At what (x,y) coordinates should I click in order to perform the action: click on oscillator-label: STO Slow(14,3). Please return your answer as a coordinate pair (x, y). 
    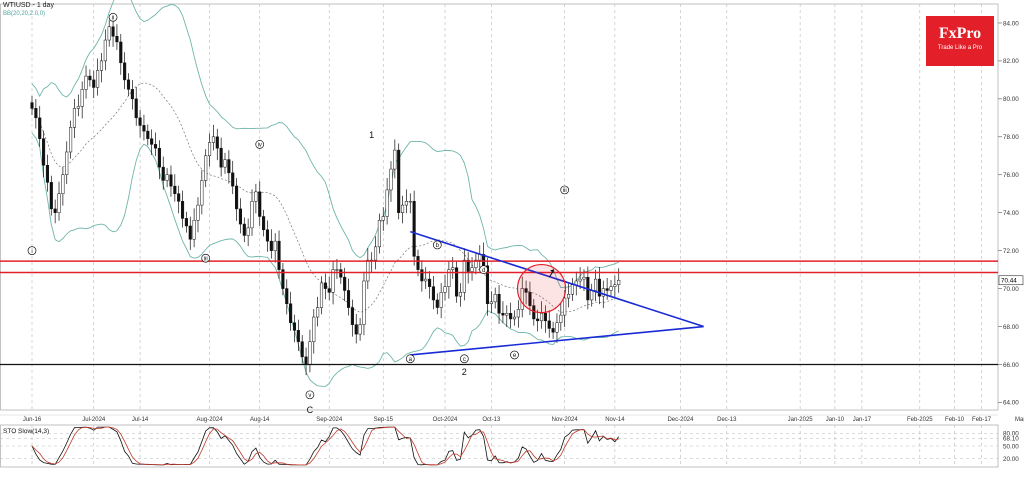
    Looking at the image, I should click on (26, 431).